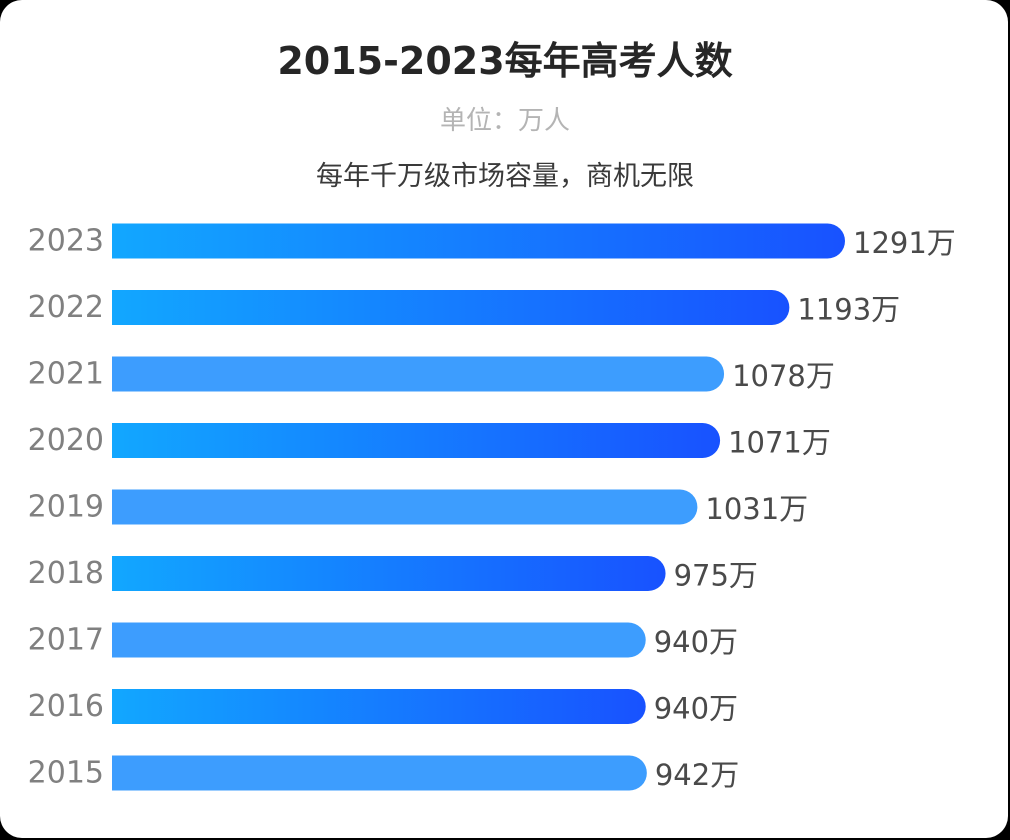 The height and width of the screenshot is (840, 1010). What do you see at coordinates (783, 376) in the screenshot?
I see `value-label-2021: 1078万` at bounding box center [783, 376].